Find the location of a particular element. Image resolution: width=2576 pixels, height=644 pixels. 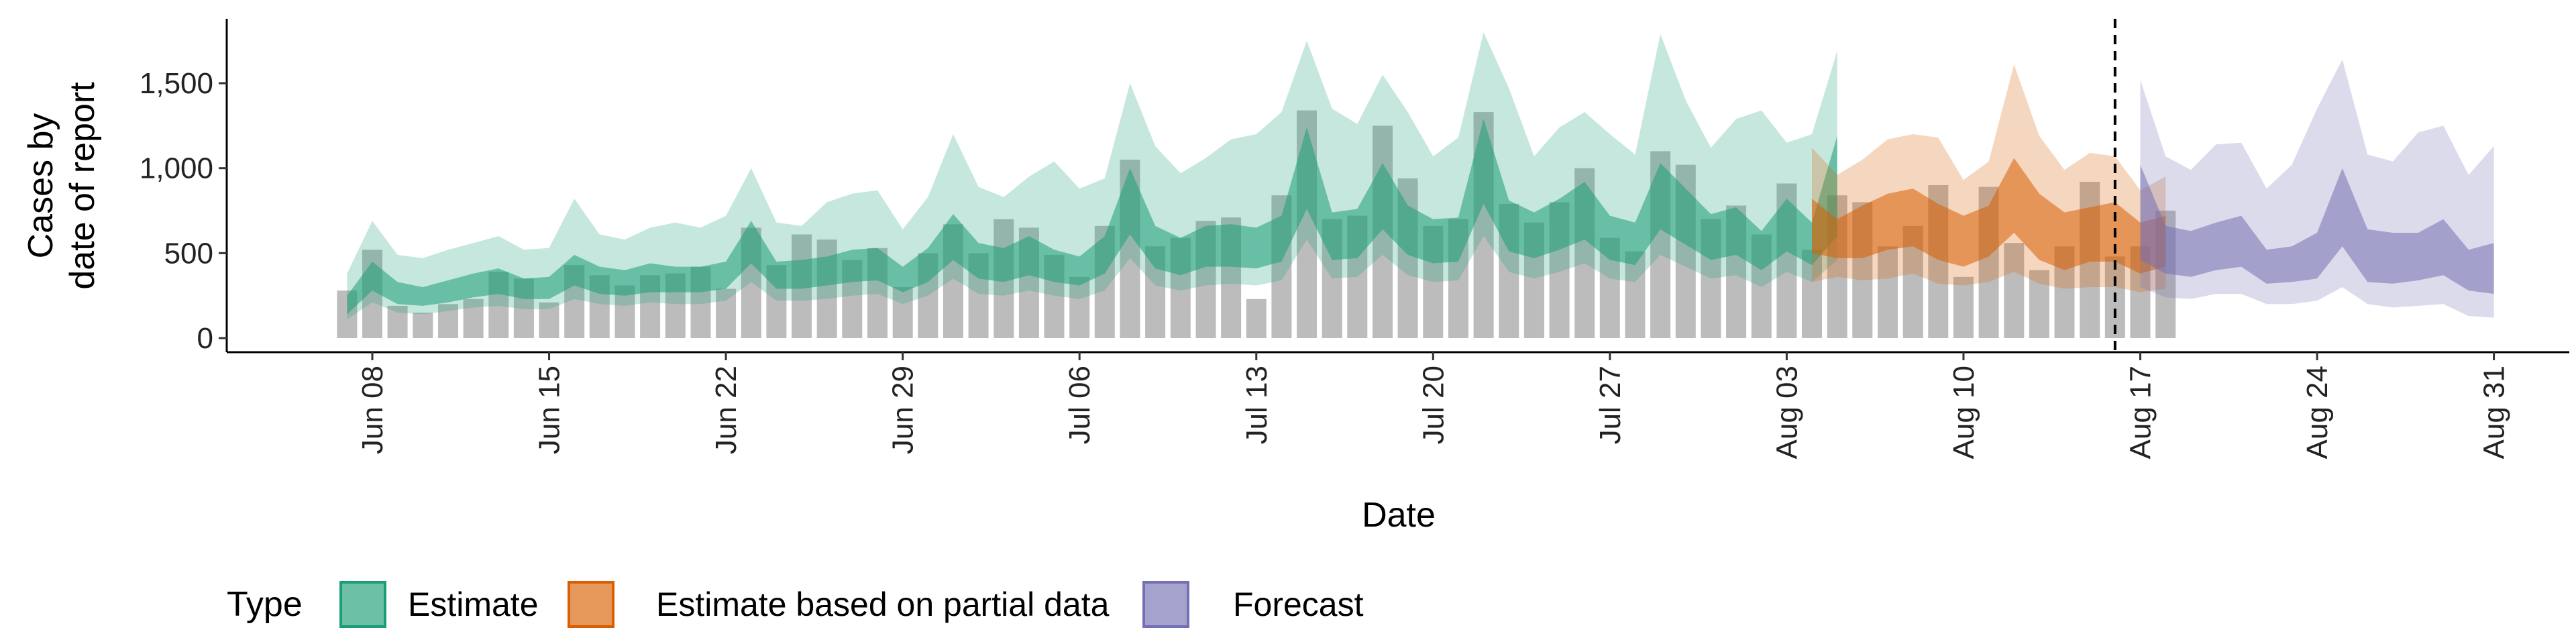

x-tick-label: Aug 24 is located at coordinates (2317, 412).